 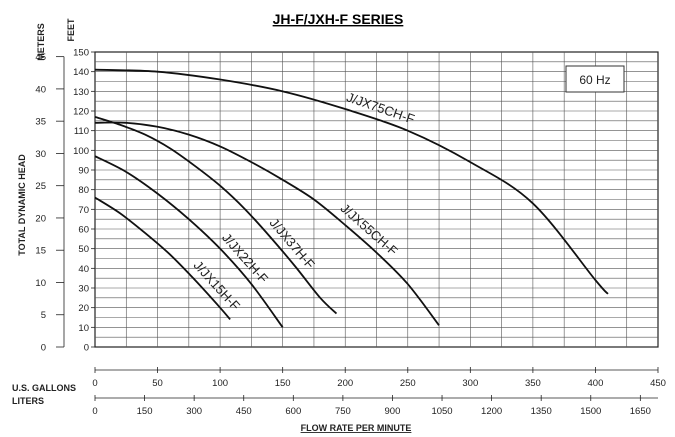 I want to click on x-tick-liters: 450, so click(x=244, y=411).